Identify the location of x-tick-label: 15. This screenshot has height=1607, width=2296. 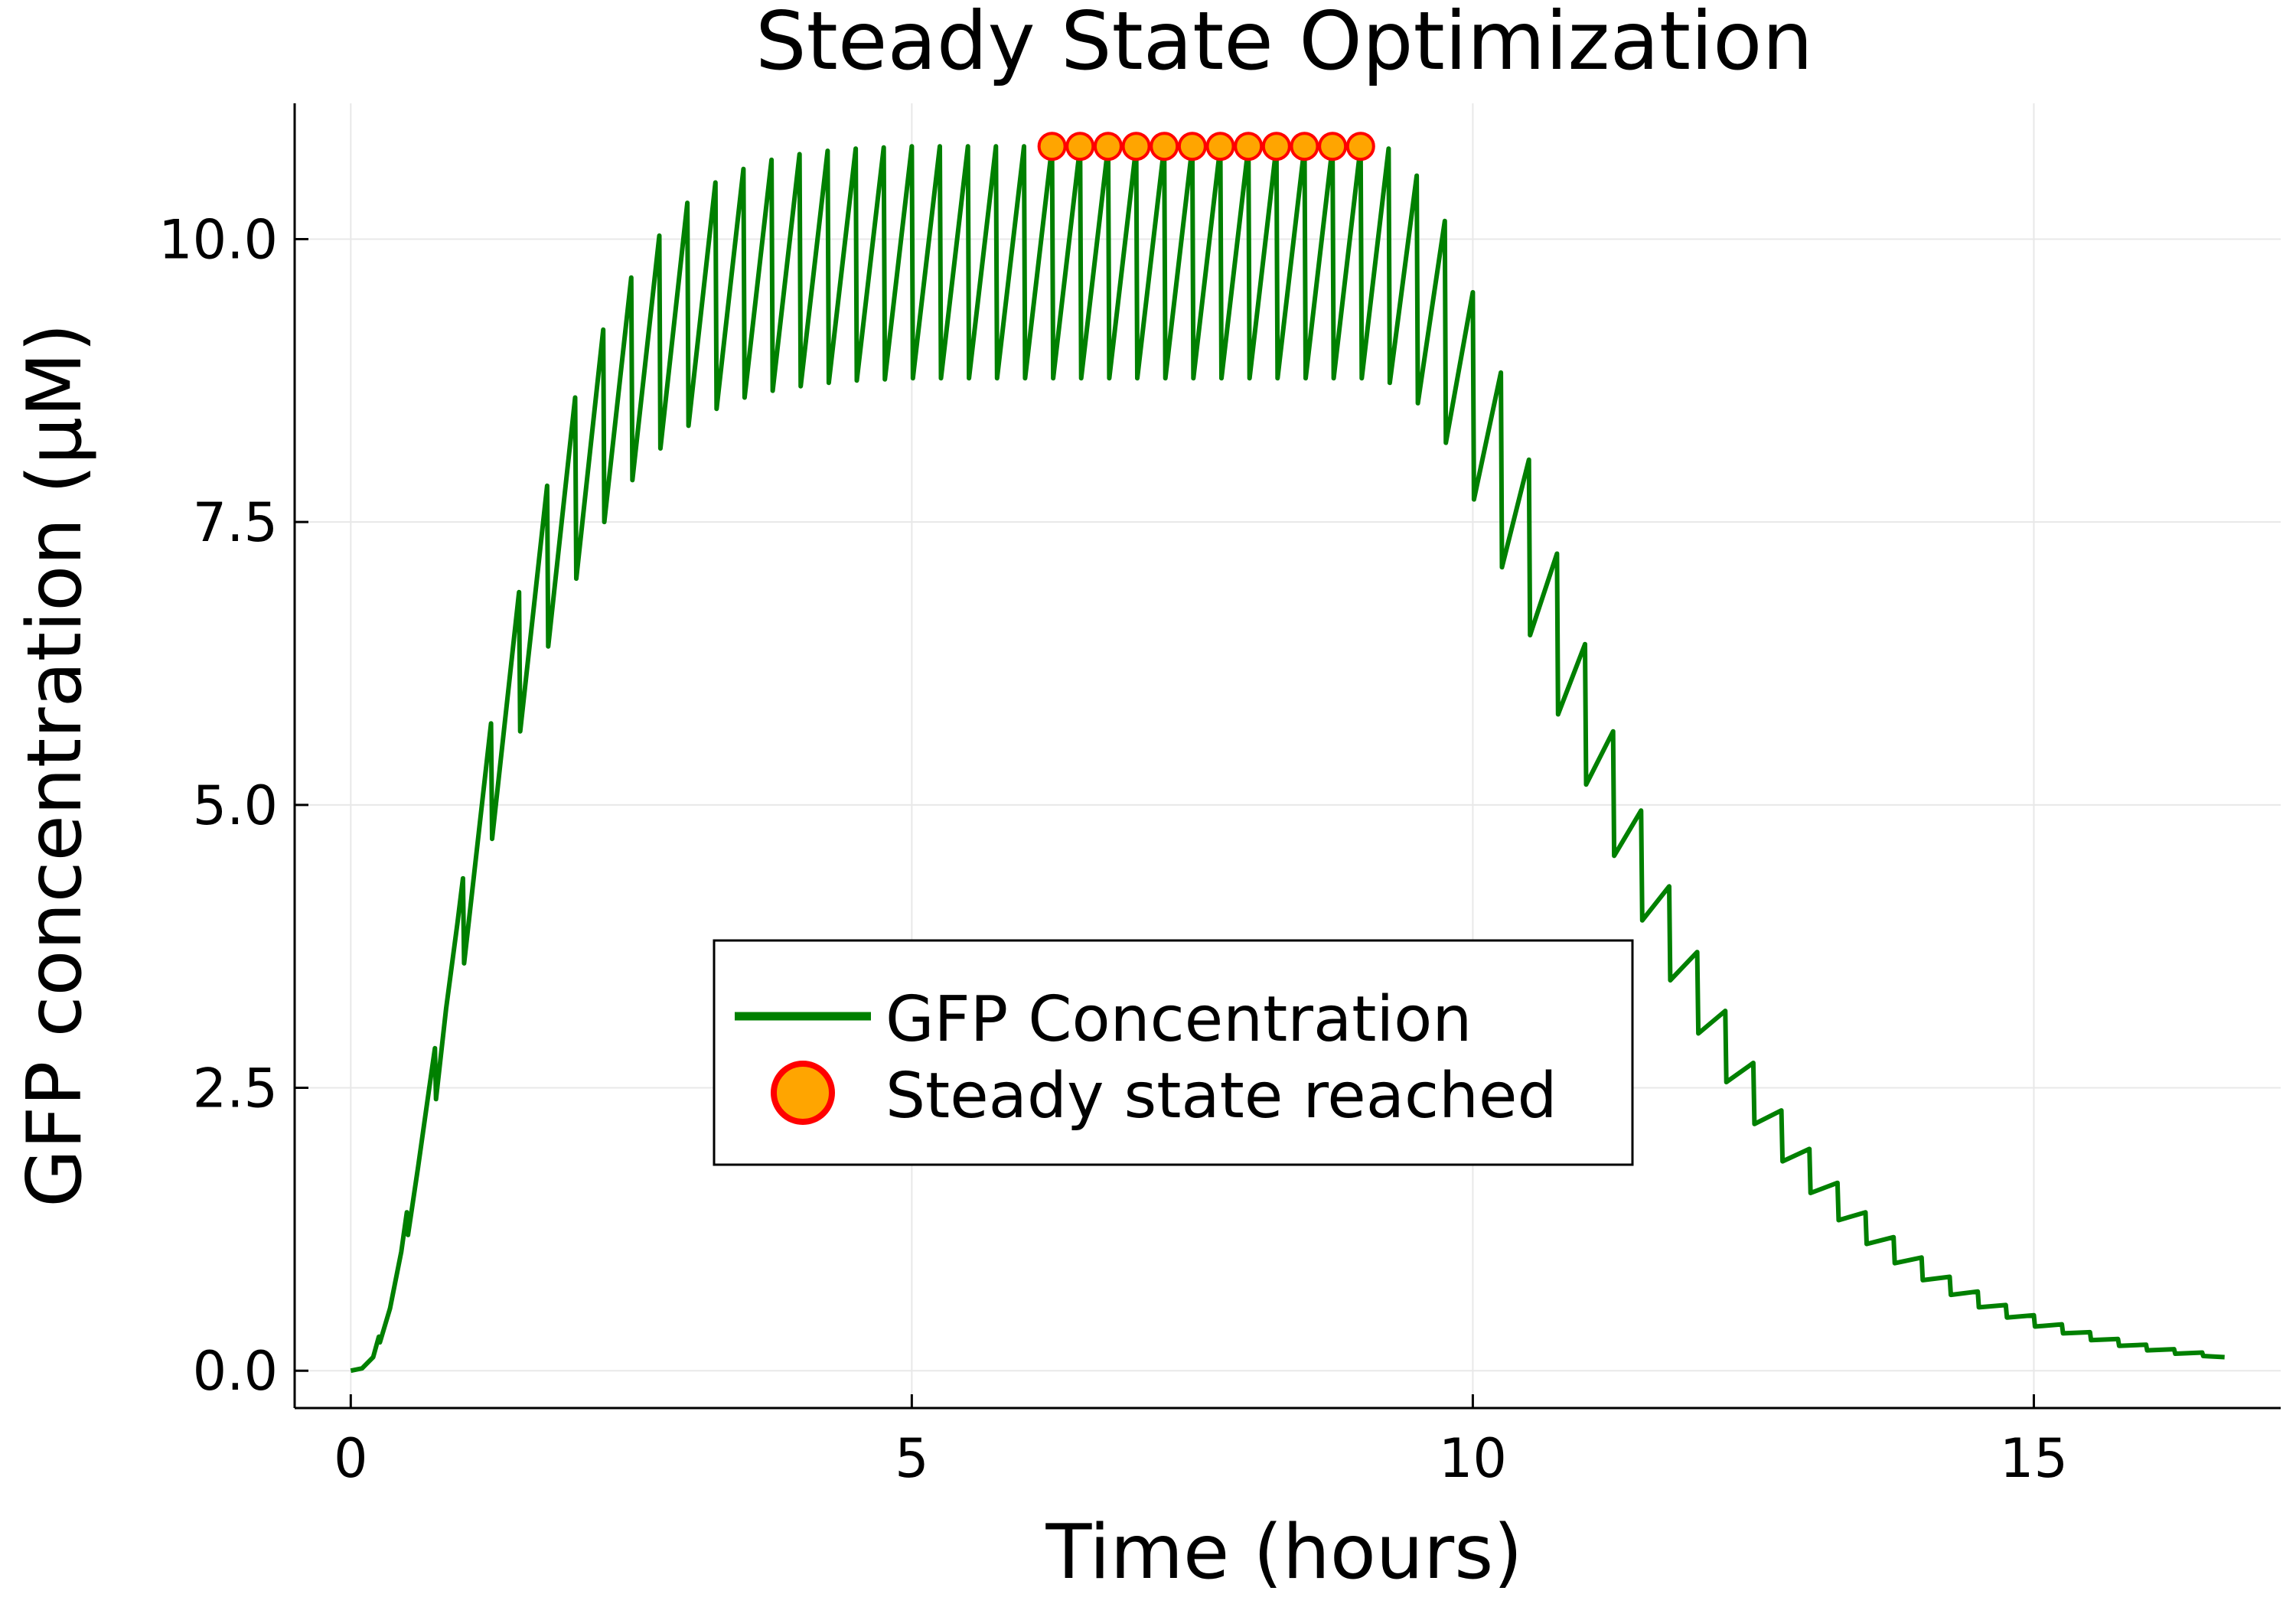
(2034, 1458).